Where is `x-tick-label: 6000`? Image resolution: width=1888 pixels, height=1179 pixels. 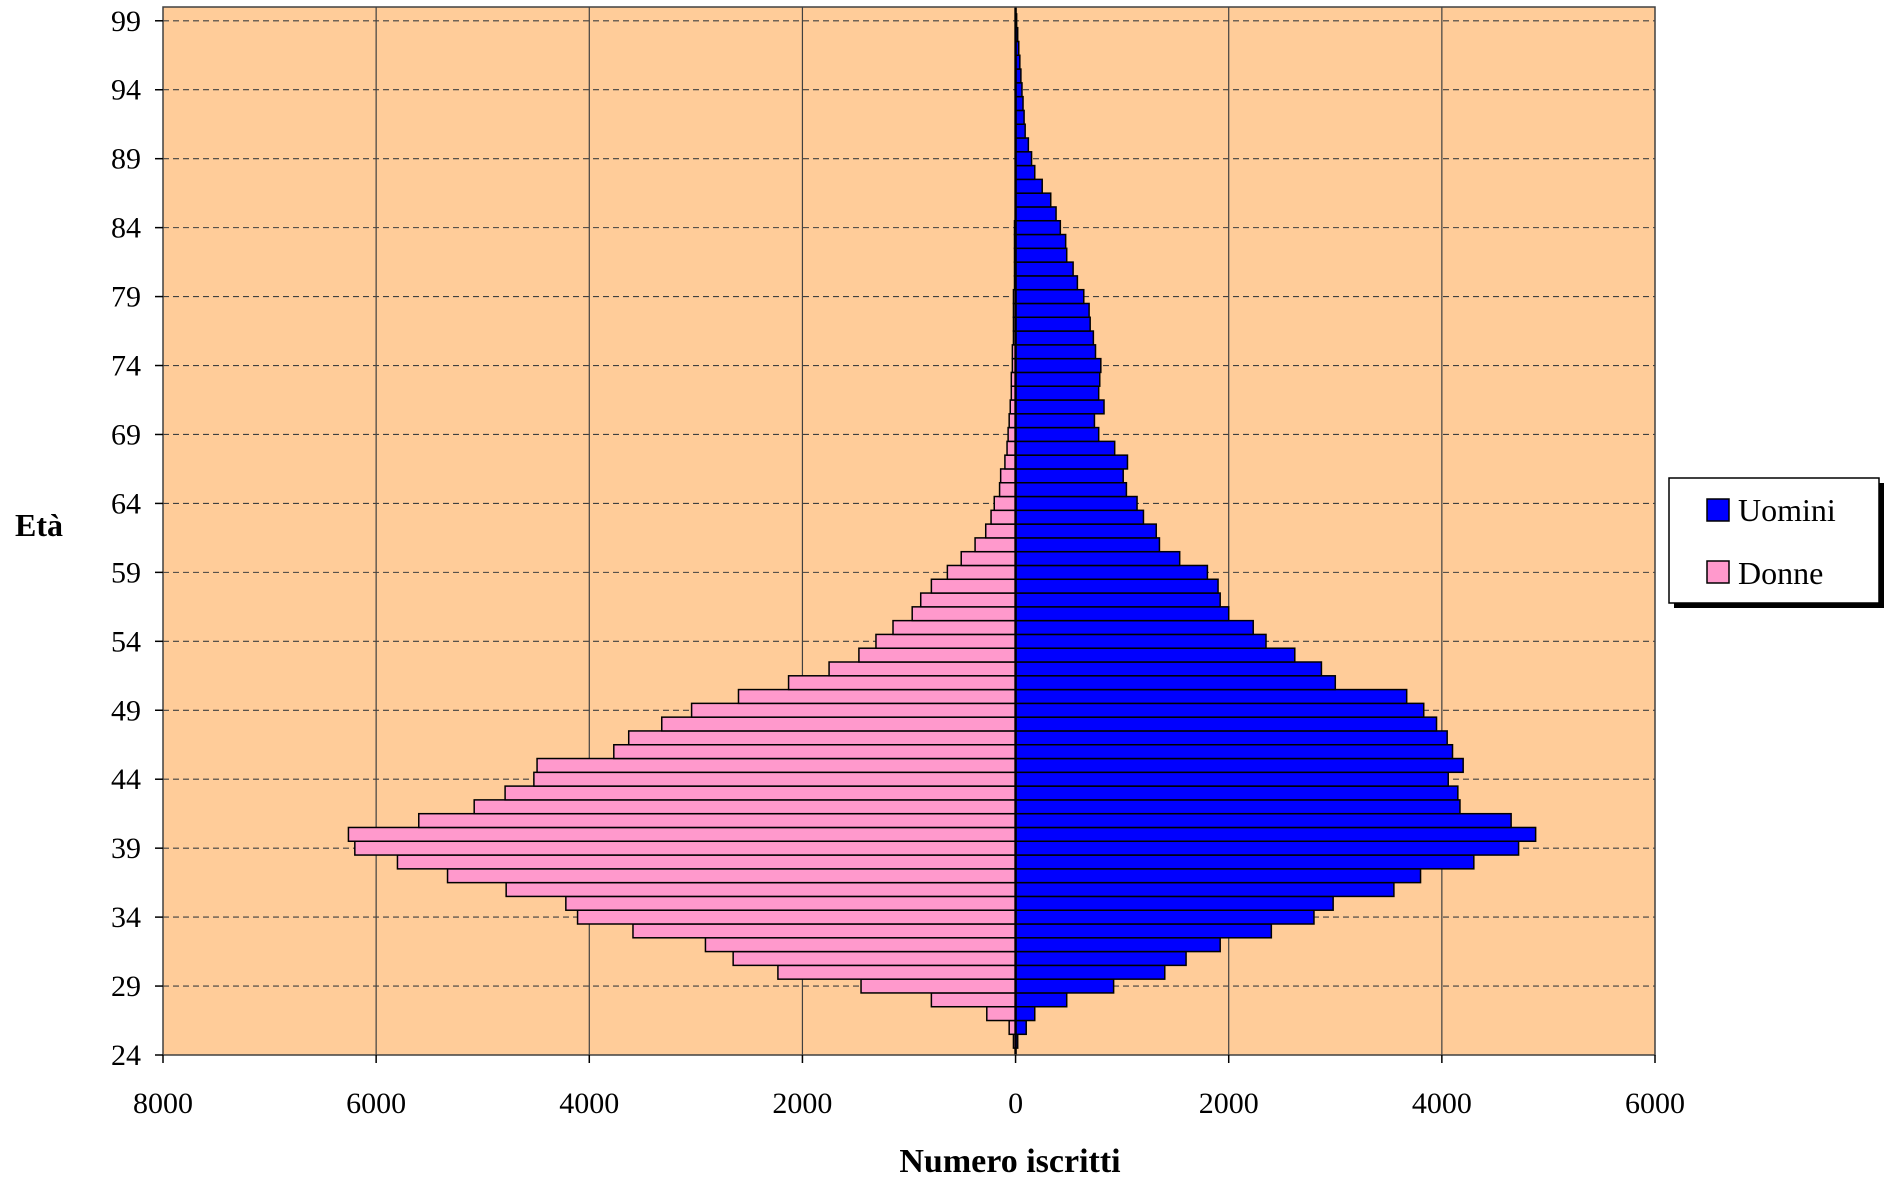 x-tick-label: 6000 is located at coordinates (1655, 1103).